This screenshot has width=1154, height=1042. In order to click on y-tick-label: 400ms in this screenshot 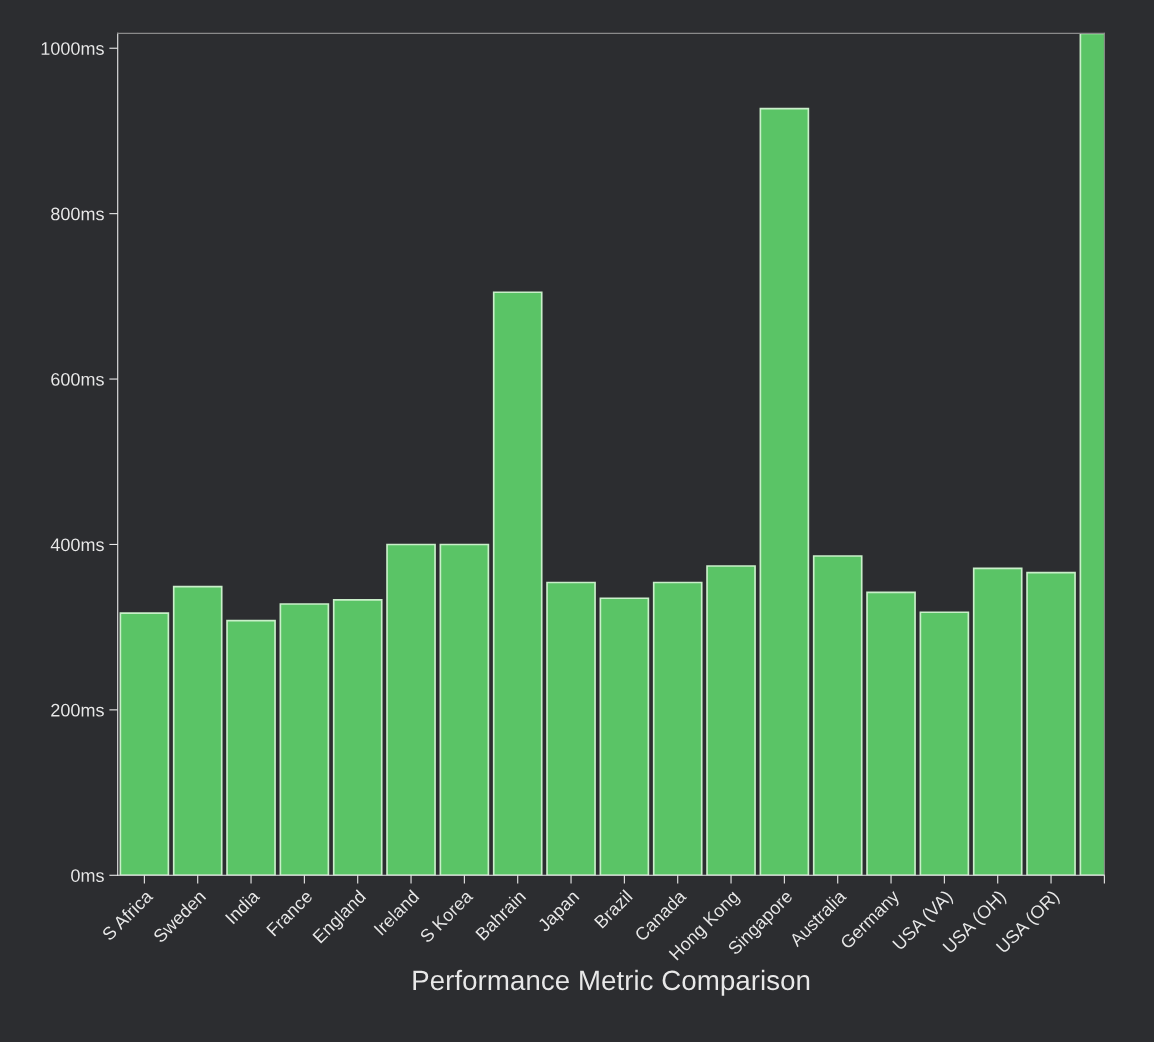, I will do `click(77, 545)`.